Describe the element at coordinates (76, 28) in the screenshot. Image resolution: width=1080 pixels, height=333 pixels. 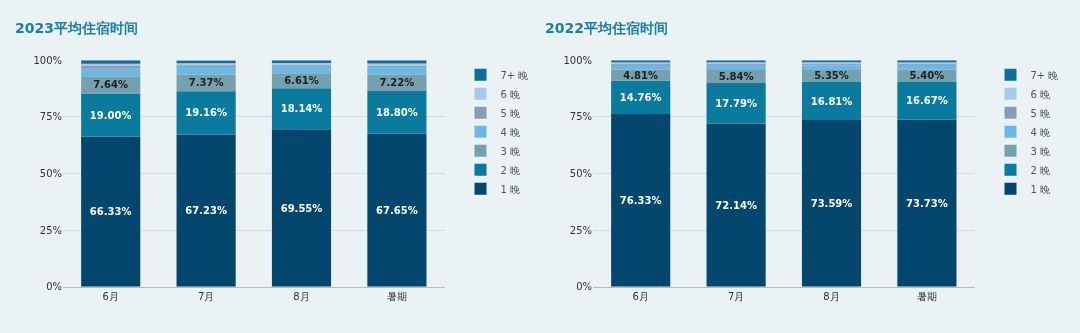
I see `chart-title: 2023平均住宿时间` at that location.